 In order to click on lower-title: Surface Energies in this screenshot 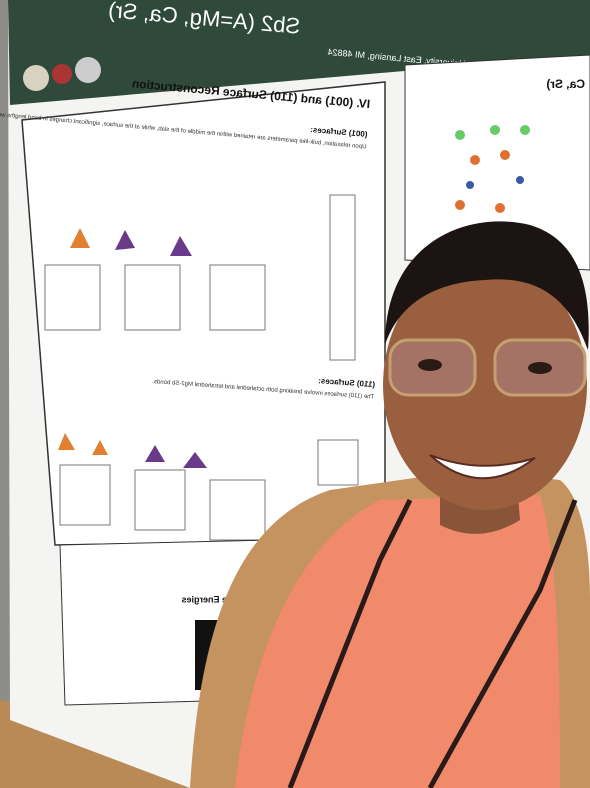, I will do `click(218, 599)`.